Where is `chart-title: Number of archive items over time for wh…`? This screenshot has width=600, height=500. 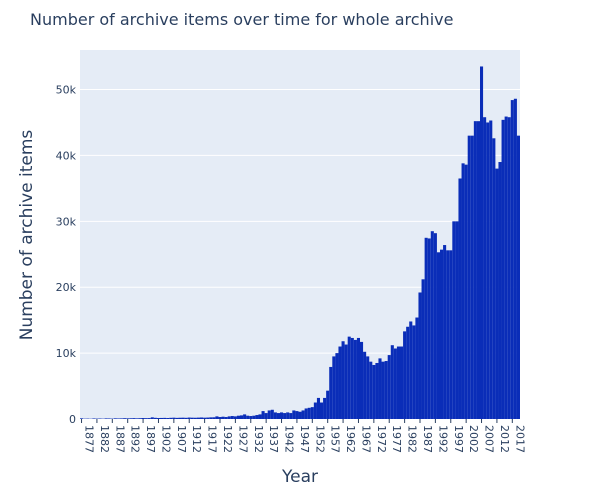
chart-title: Number of archive items over time for wh… is located at coordinates (241, 19).